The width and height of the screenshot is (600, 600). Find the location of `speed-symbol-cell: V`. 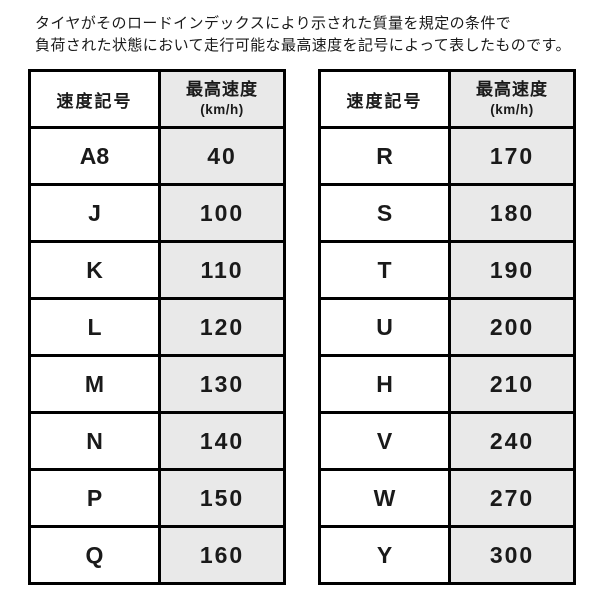

speed-symbol-cell: V is located at coordinates (384, 441).